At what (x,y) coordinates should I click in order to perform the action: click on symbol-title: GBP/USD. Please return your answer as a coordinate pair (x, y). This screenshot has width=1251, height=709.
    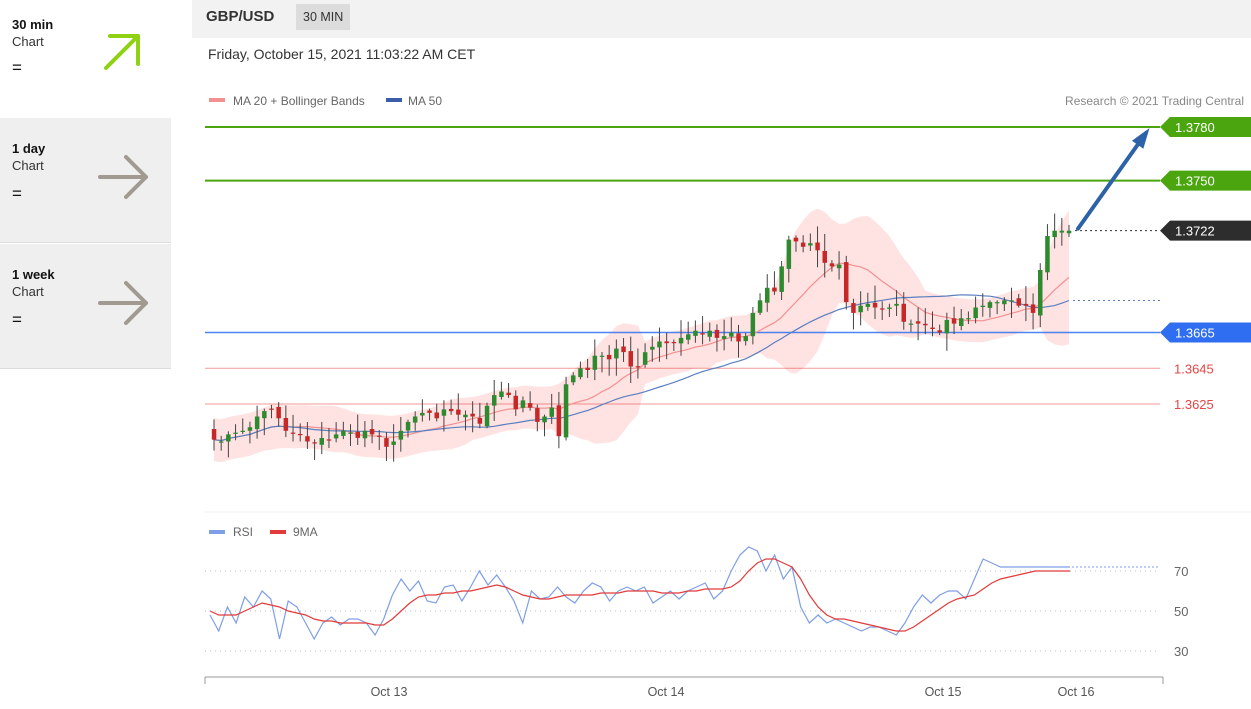
    Looking at the image, I should click on (240, 16).